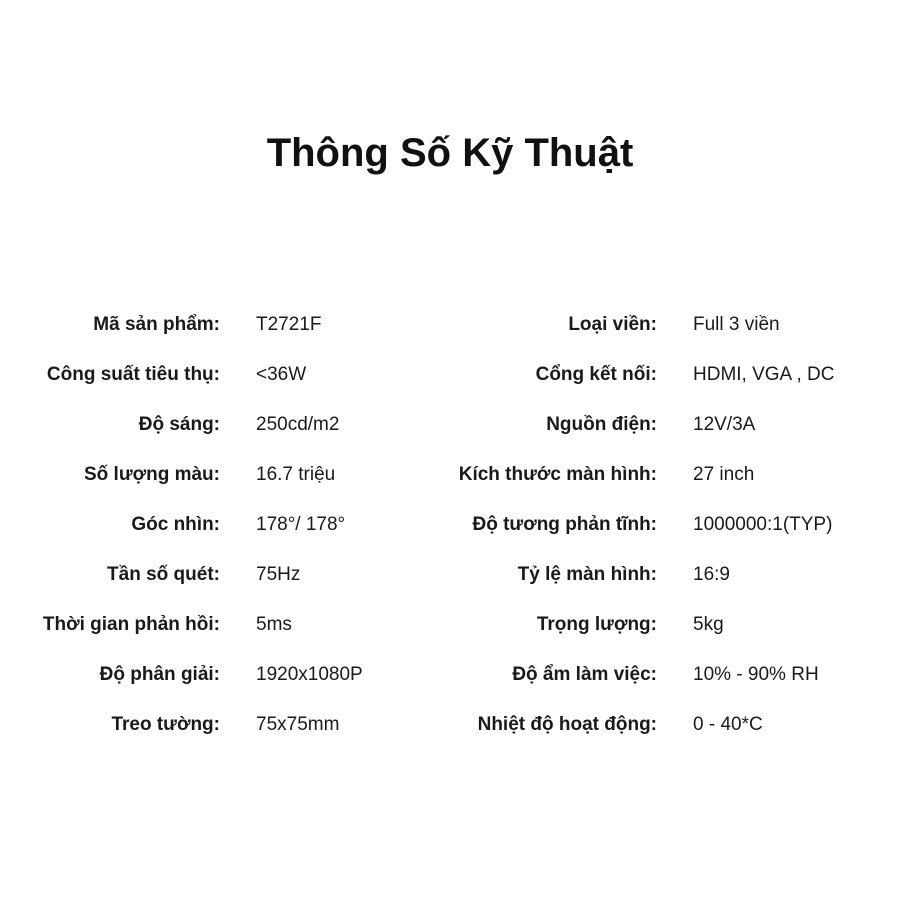  I want to click on spec-label: Độ tương phản tĩnh:, so click(565, 524).